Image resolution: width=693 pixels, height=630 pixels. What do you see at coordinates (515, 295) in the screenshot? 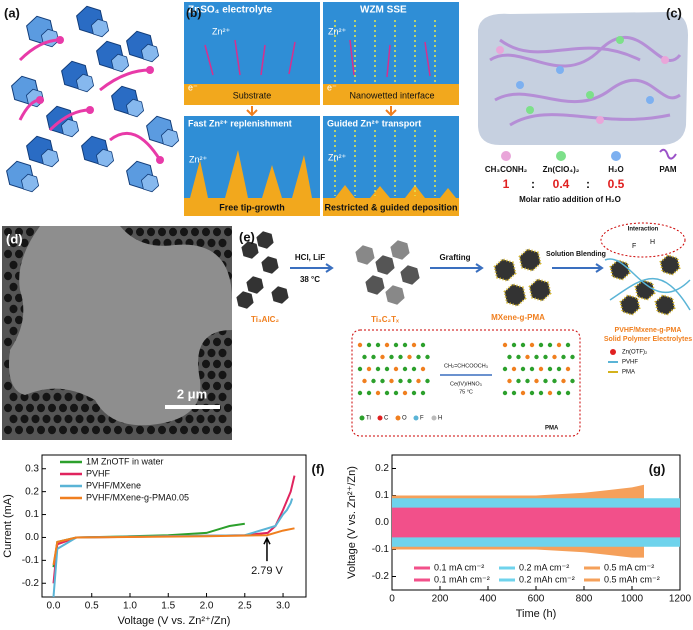
I see `grafted-flake` at bounding box center [515, 295].